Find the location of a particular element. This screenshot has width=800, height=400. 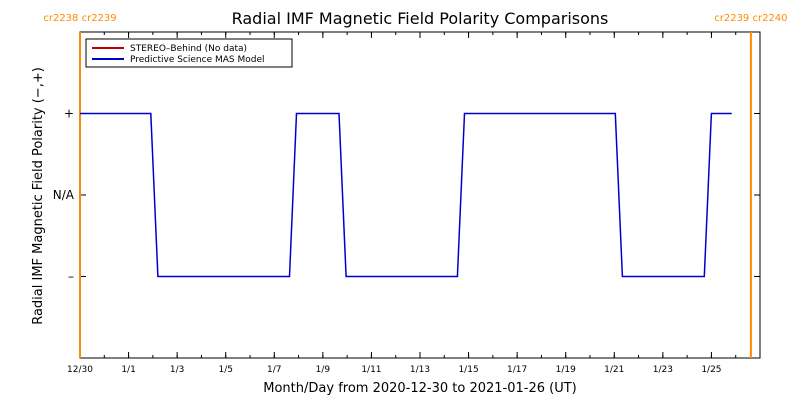

x-tick-label: 1/11 is located at coordinates (371, 370).